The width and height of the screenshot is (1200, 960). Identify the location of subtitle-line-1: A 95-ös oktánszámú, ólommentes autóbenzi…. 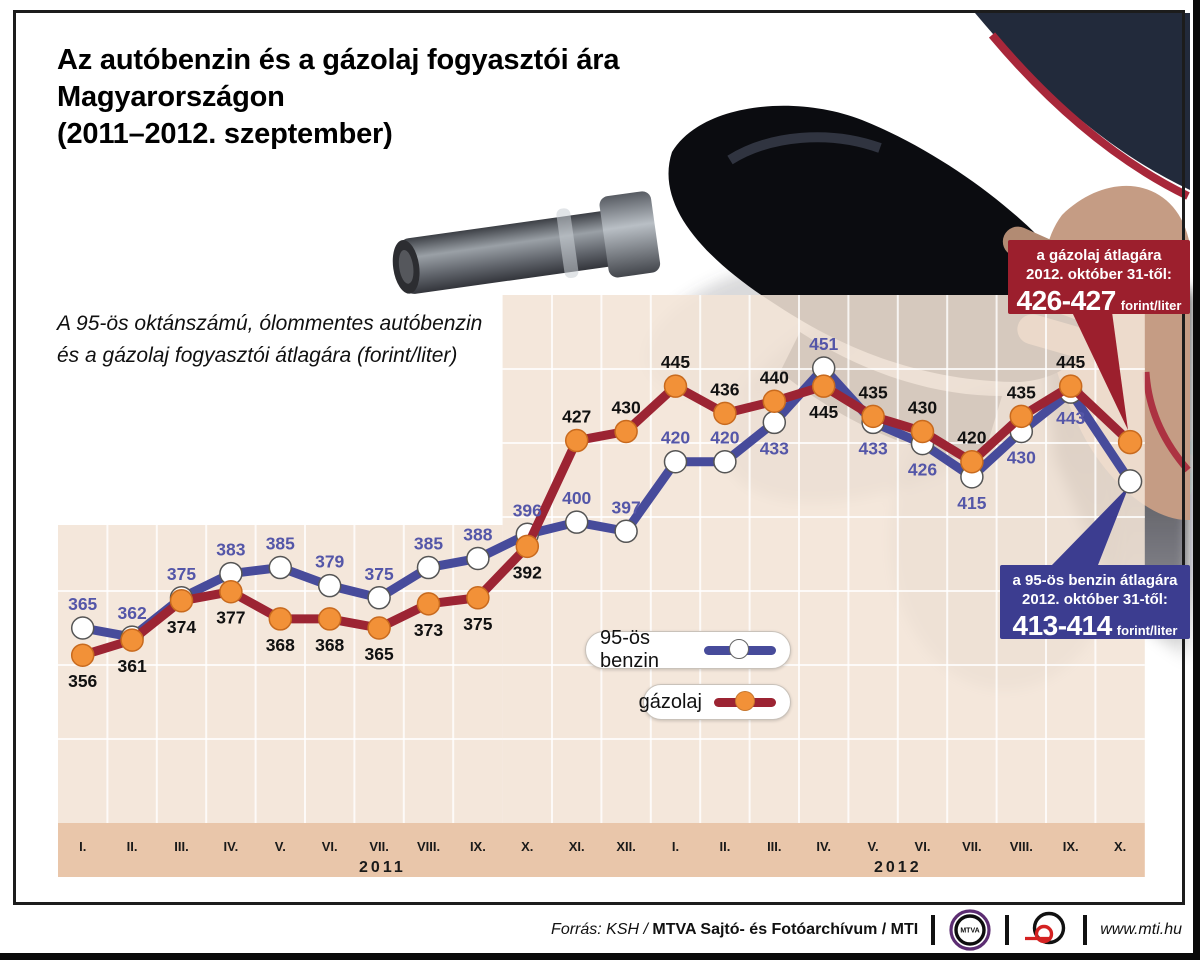
(270, 323).